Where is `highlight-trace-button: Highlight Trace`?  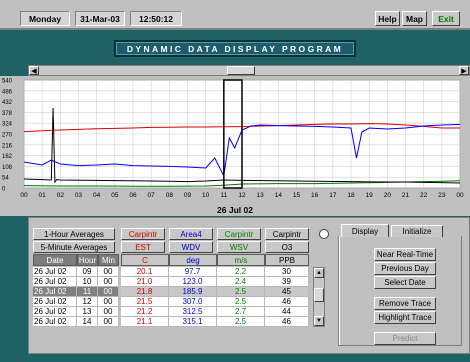 highlight-trace-button: Highlight Trace is located at coordinates (405, 317).